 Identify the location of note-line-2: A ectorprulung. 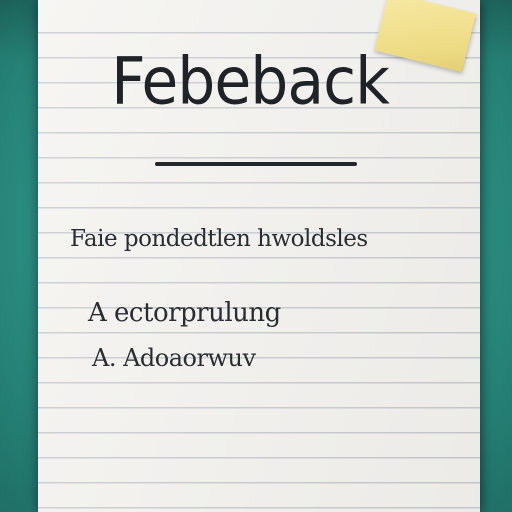
(184, 313).